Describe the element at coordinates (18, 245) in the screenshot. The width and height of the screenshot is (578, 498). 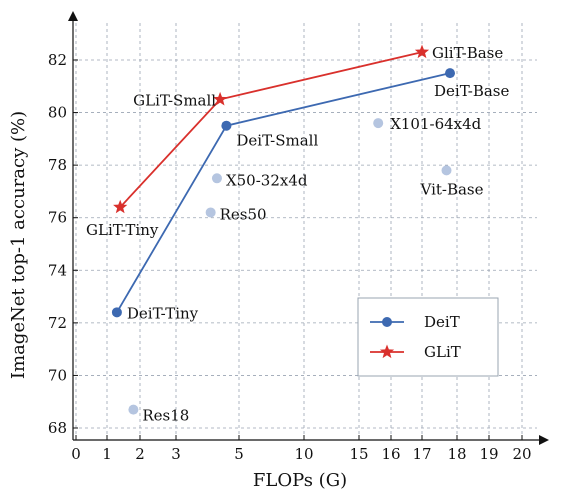
I see `y-axis-label: ImageNet top-1 accuracy (%)` at that location.